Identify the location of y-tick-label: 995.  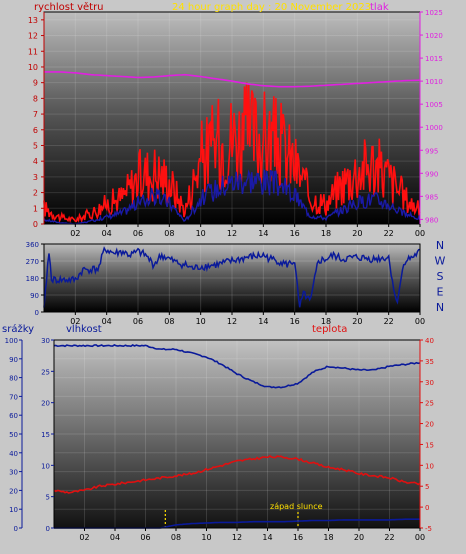
(431, 151).